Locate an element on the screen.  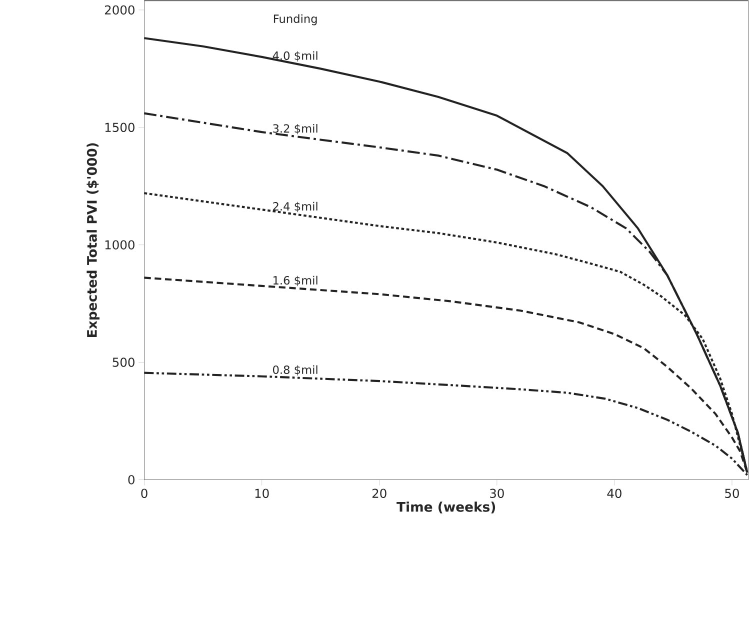
y-tick-label: 1000 is located at coordinates (119, 245).